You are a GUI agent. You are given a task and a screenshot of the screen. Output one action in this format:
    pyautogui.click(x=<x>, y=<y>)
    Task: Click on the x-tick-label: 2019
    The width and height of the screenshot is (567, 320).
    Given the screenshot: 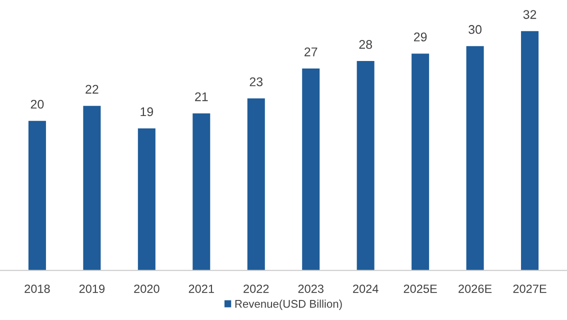 What is the action you would take?
    pyautogui.click(x=92, y=288)
    